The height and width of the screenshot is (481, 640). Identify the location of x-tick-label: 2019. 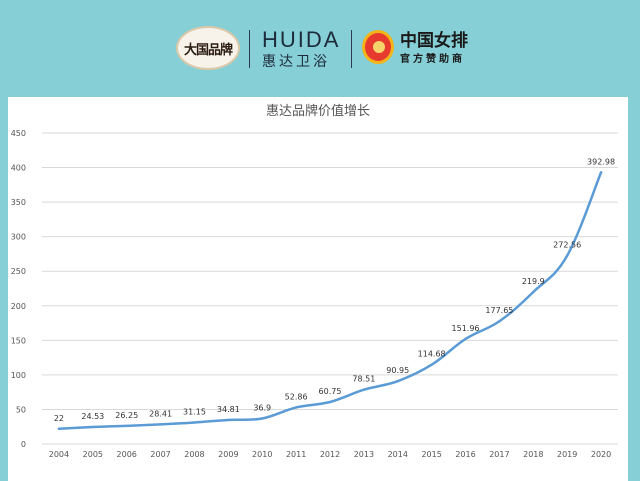
(567, 454).